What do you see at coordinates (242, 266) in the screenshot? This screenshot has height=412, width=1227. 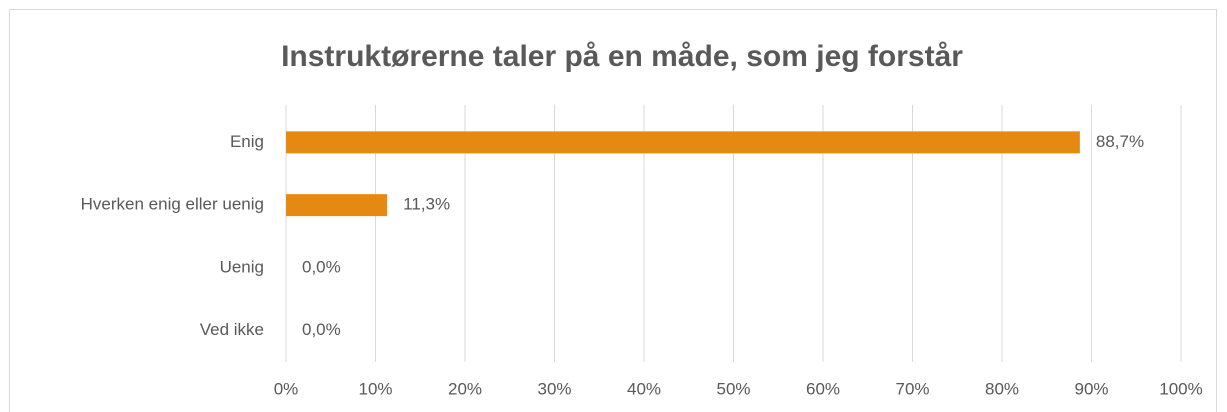 I see `y-tick-label: Uenig` at bounding box center [242, 266].